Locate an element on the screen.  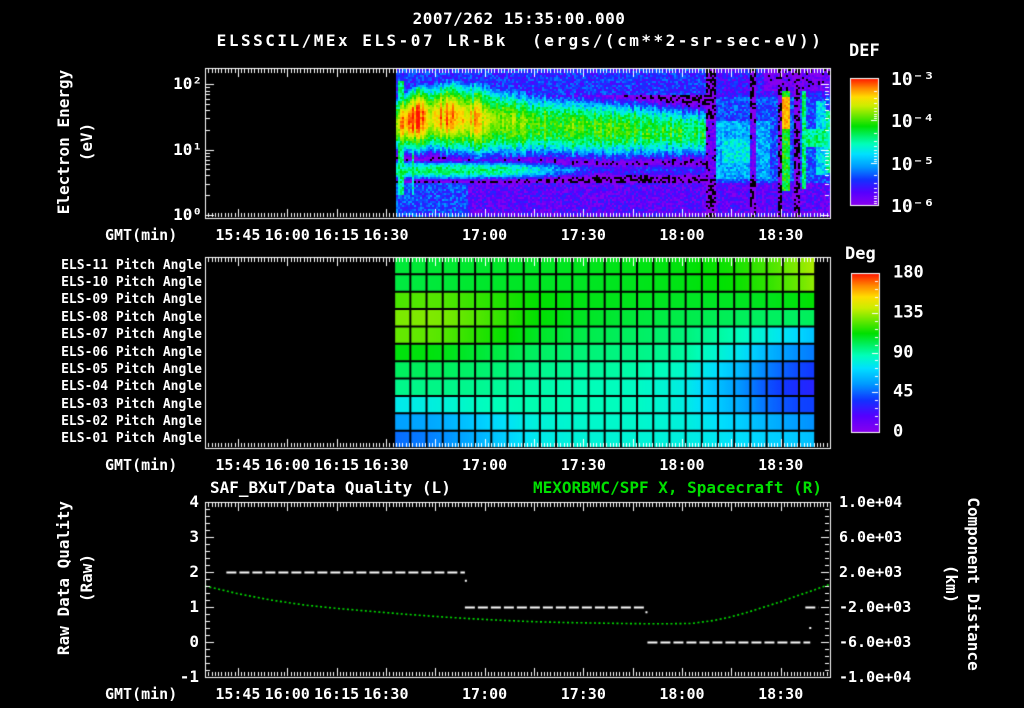
distance-tick-label: -2.0e+03 is located at coordinates (875, 606).